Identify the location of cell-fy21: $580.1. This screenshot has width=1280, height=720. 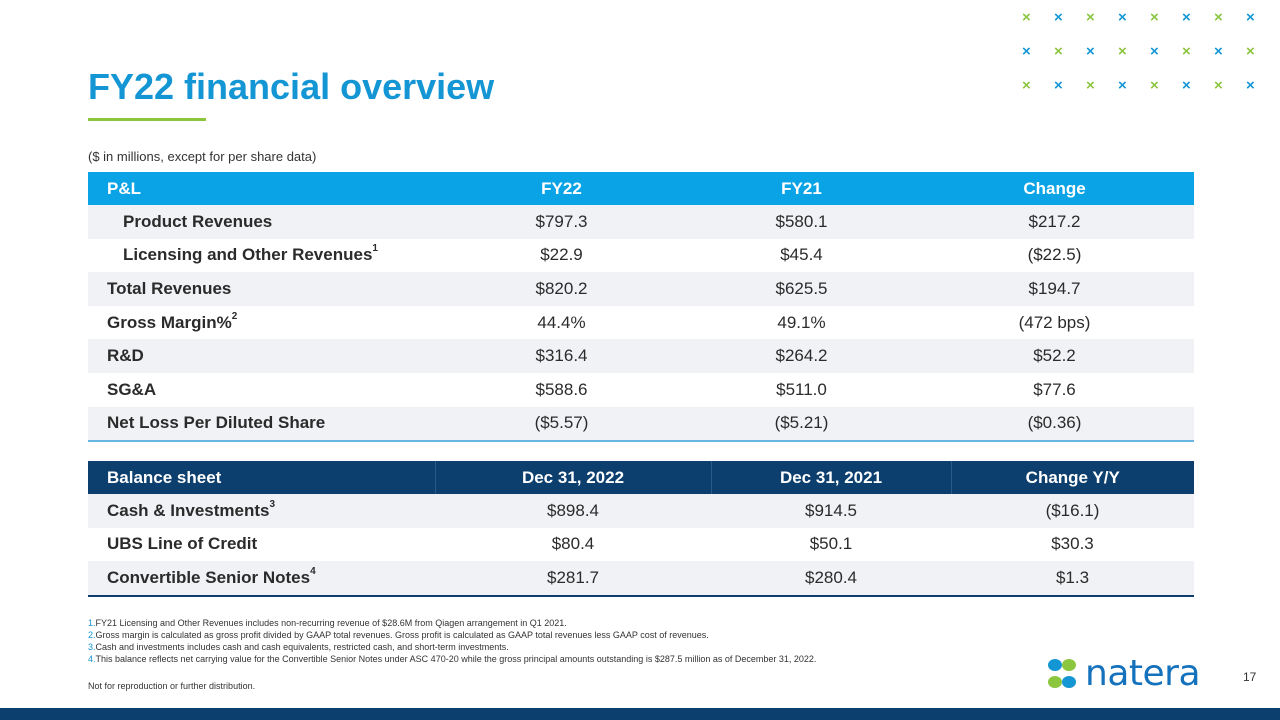
(801, 222).